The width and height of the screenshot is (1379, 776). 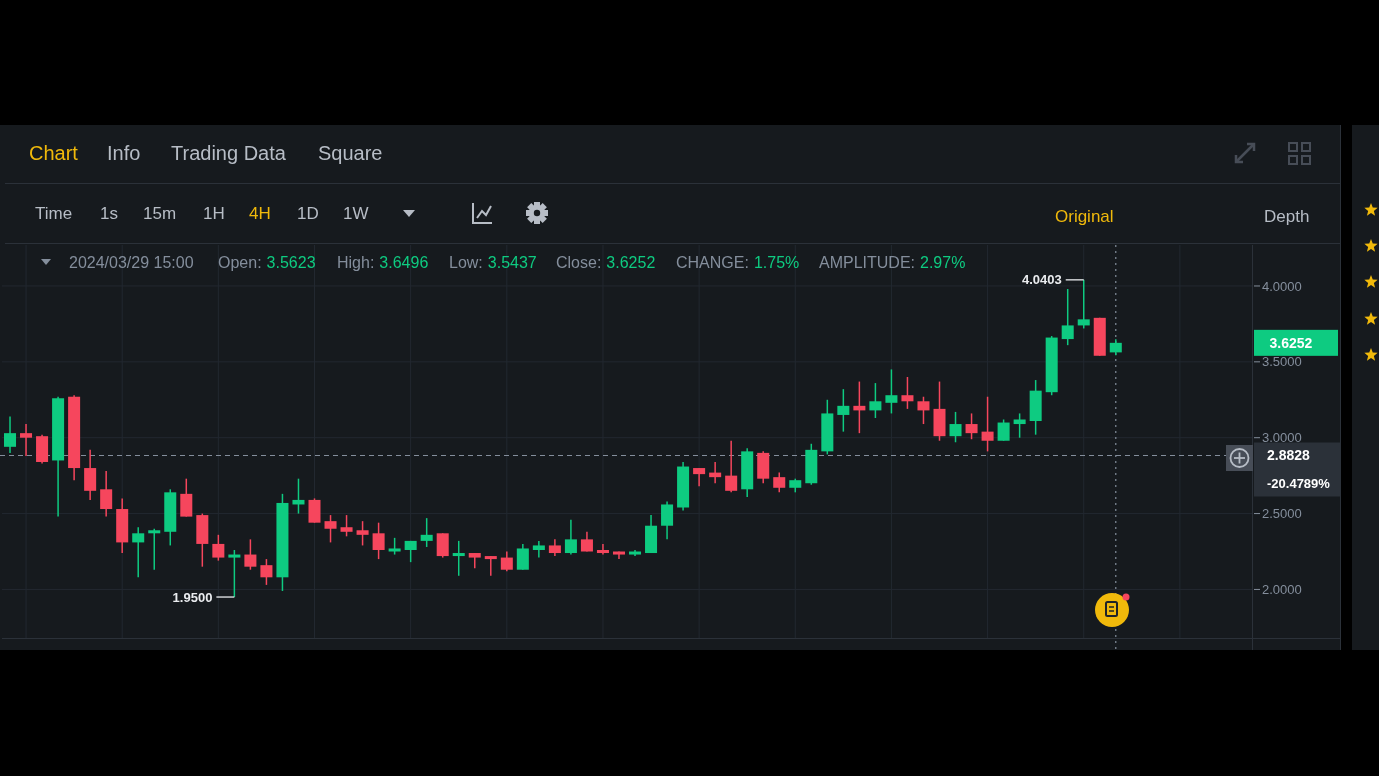 What do you see at coordinates (1291, 342) in the screenshot?
I see `text: 3.6252` at bounding box center [1291, 342].